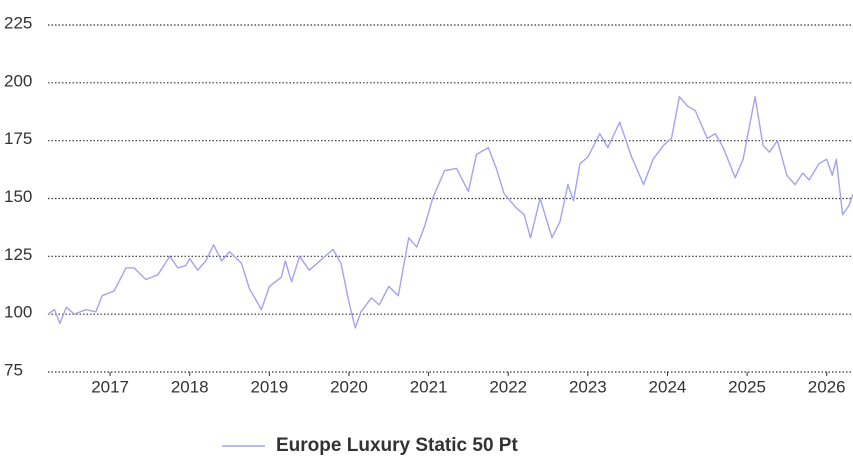 The height and width of the screenshot is (457, 853). Describe the element at coordinates (269, 386) in the screenshot. I see `x-tick-label: 2019` at that location.